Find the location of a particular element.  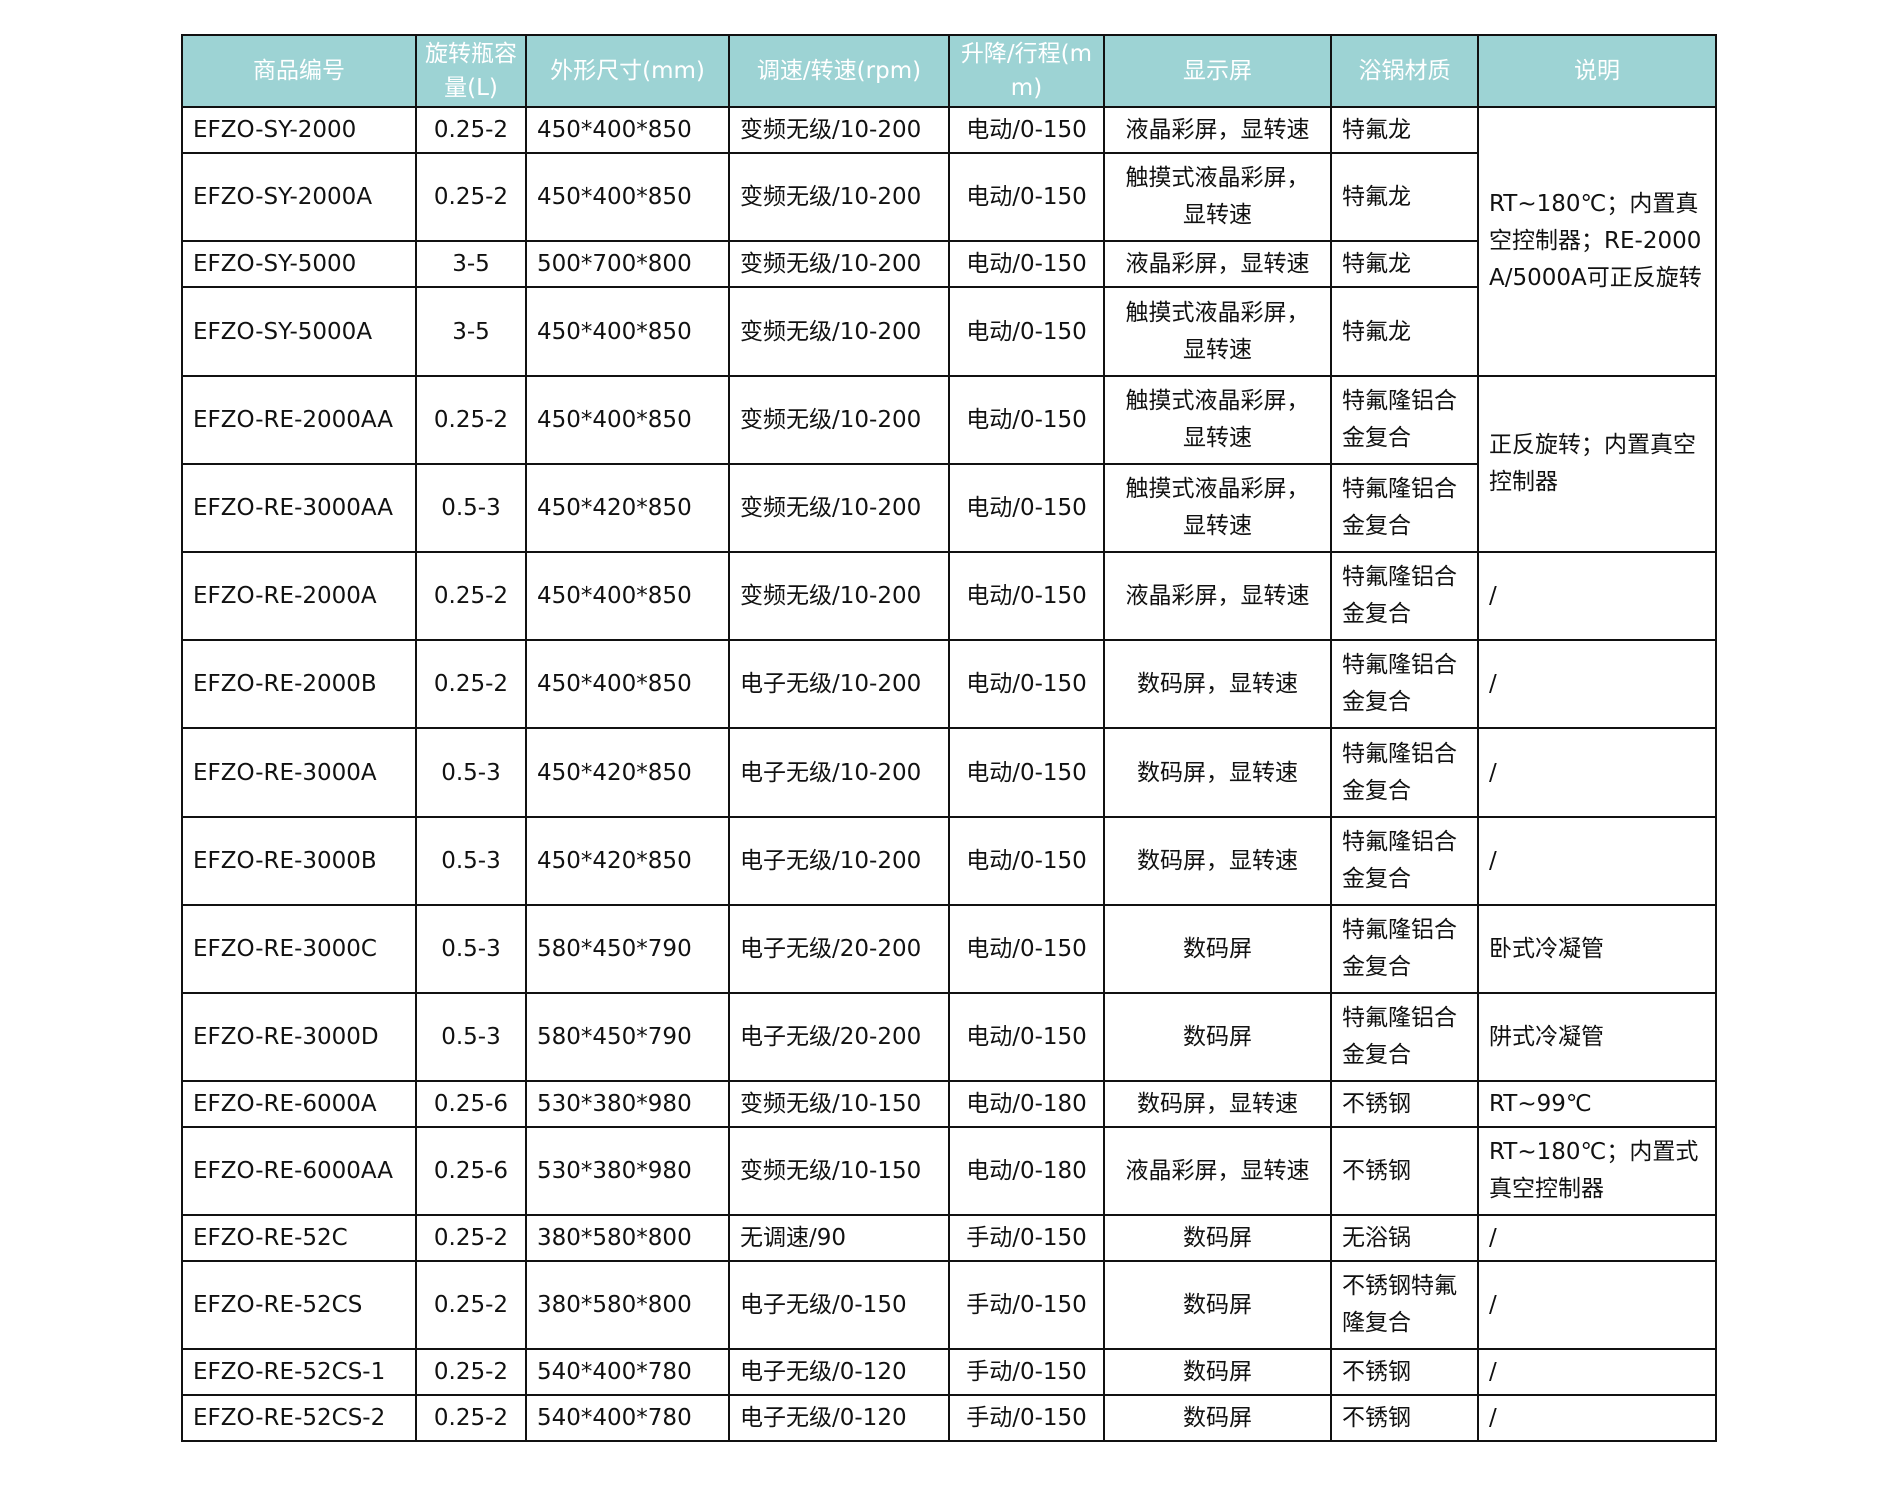

cell-bath: 特氟龙 is located at coordinates (1404, 197).